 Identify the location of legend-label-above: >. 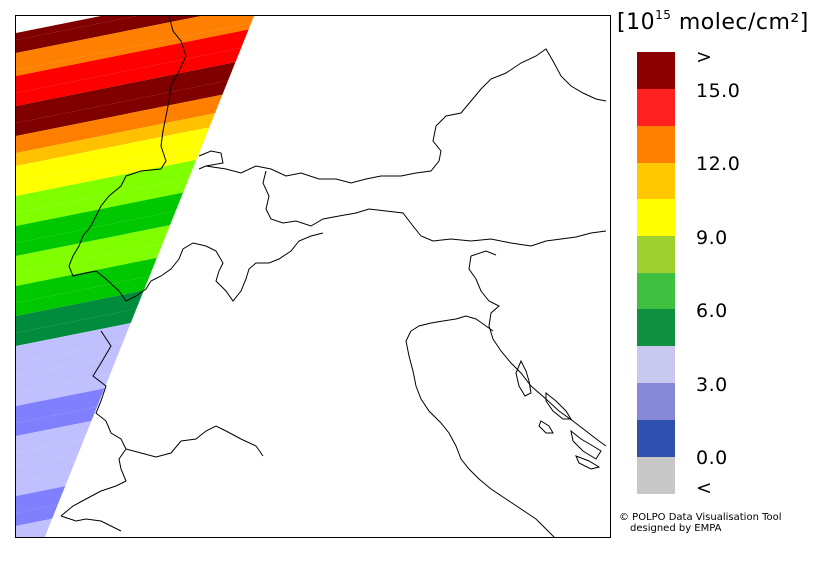
(704, 57).